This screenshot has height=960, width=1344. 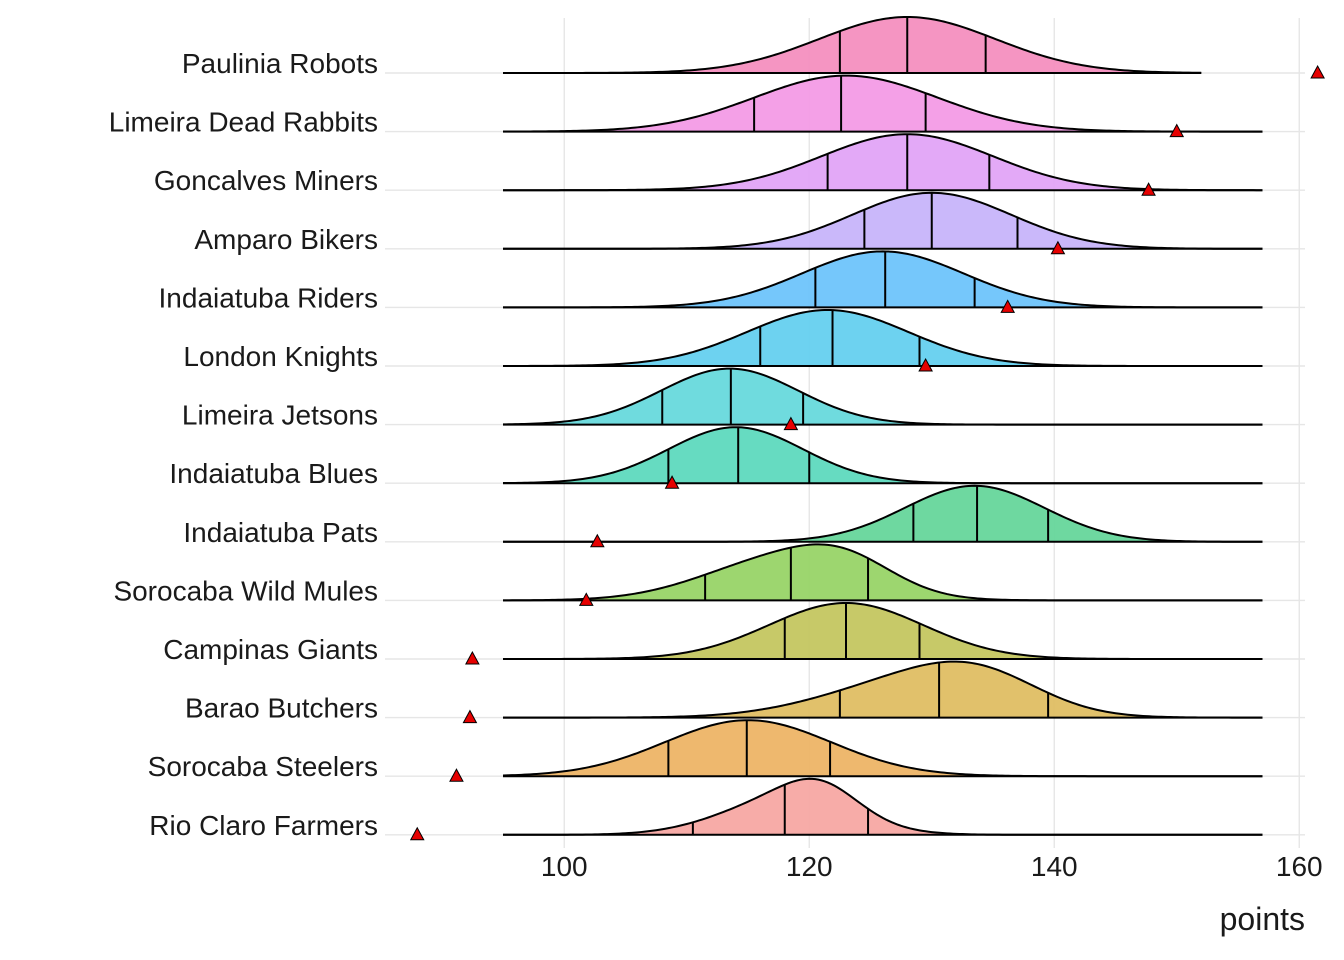 I want to click on team-label: Campinas Giants, so click(x=270, y=649).